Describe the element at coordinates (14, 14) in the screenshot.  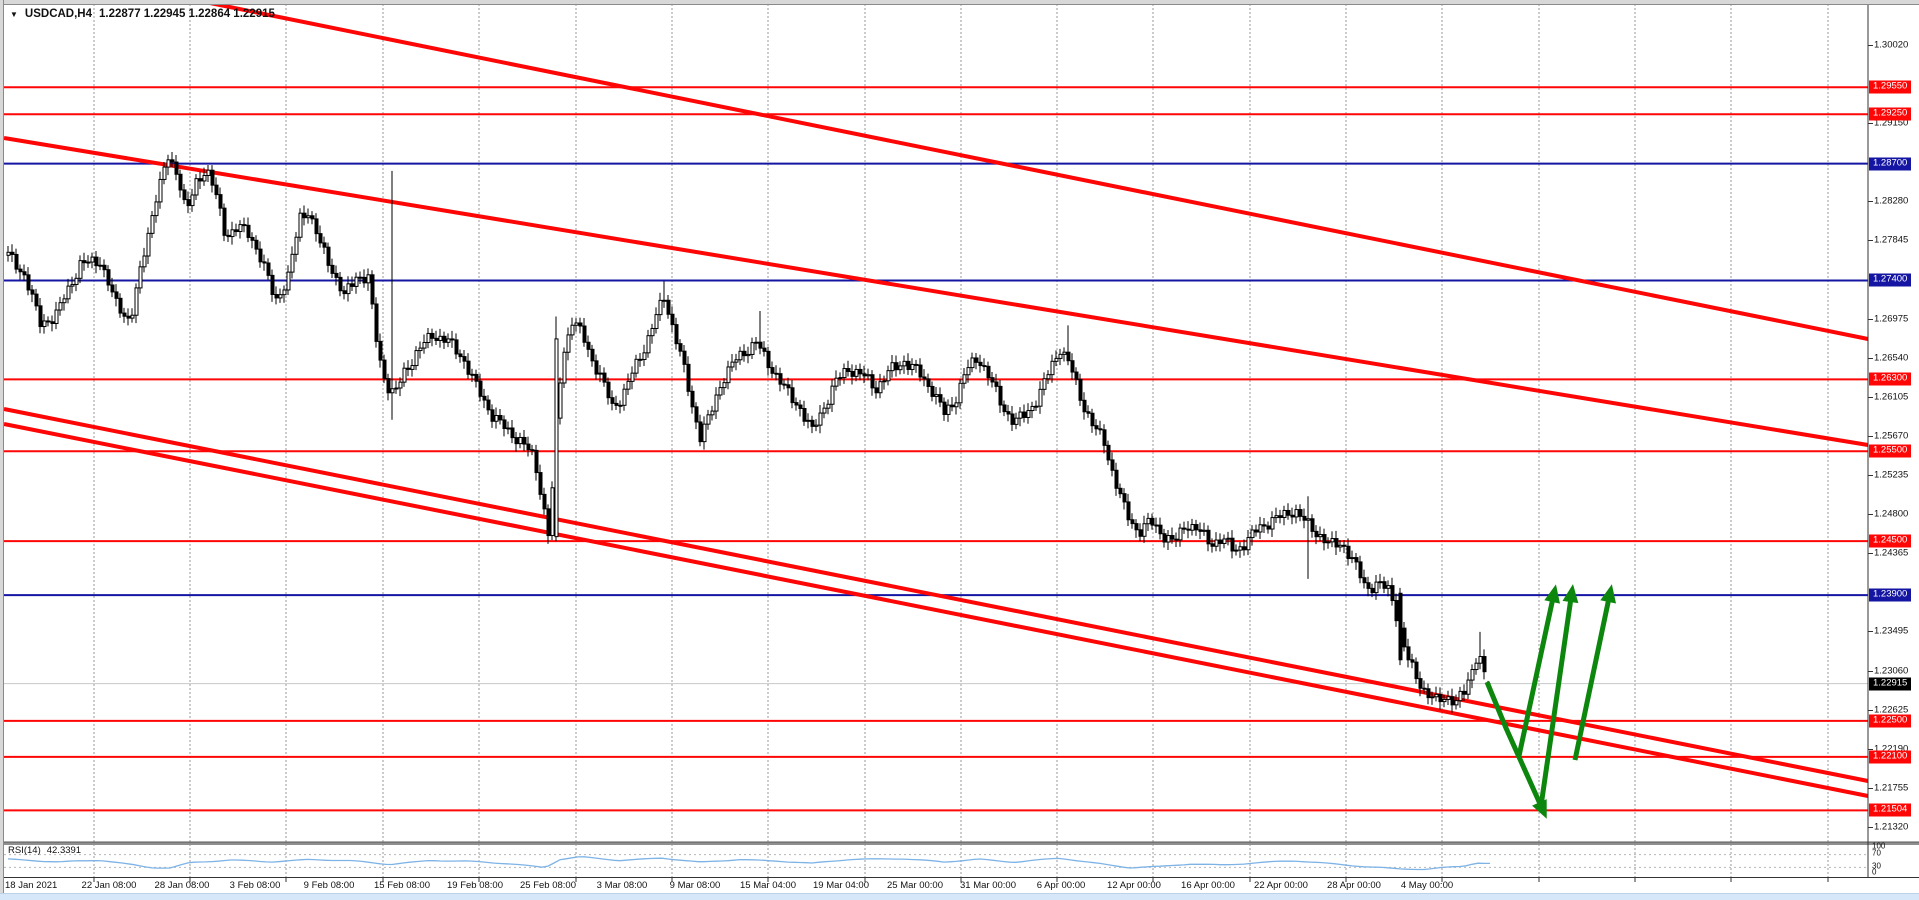
I see `chevron-down-icon: ▼` at that location.